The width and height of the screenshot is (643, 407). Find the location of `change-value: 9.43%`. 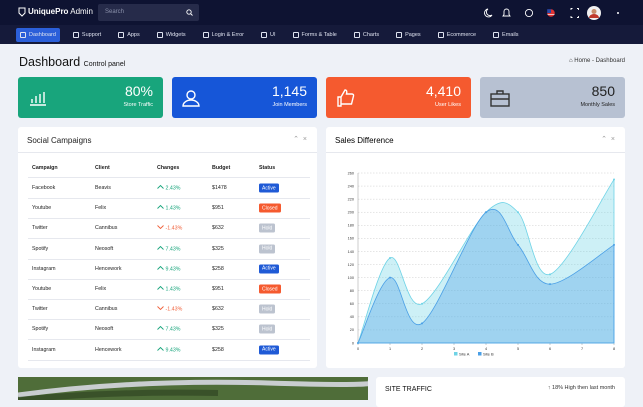

change-value: 9.43% is located at coordinates (173, 350).